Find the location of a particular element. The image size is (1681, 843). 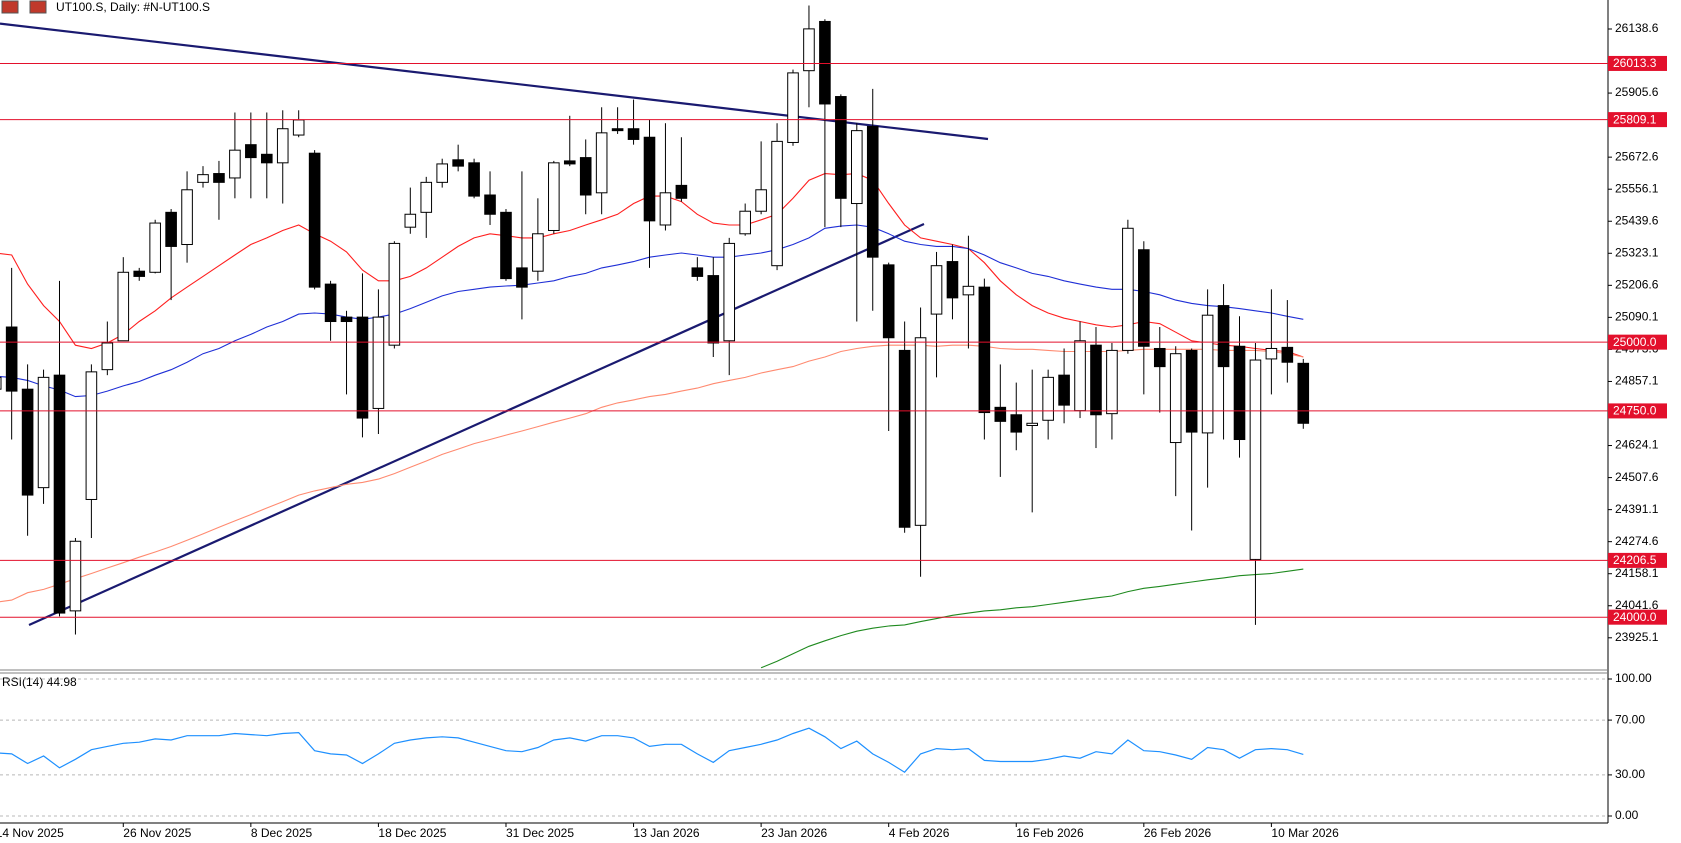

y-tick-label: 26138.6 is located at coordinates (1637, 28).